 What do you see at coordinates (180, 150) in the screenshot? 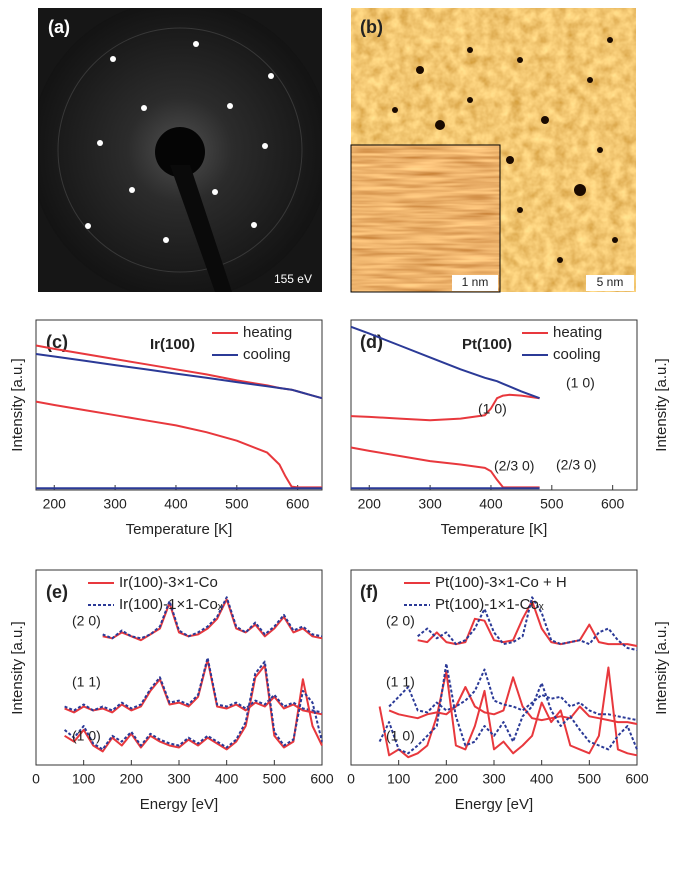
I see `leed-image` at bounding box center [180, 150].